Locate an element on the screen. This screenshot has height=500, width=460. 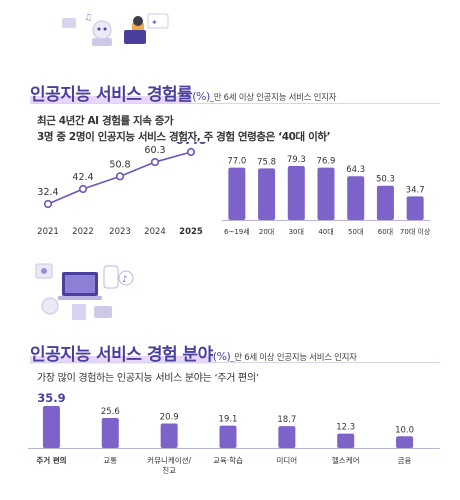
section2-divider is located at coordinates (235, 362).